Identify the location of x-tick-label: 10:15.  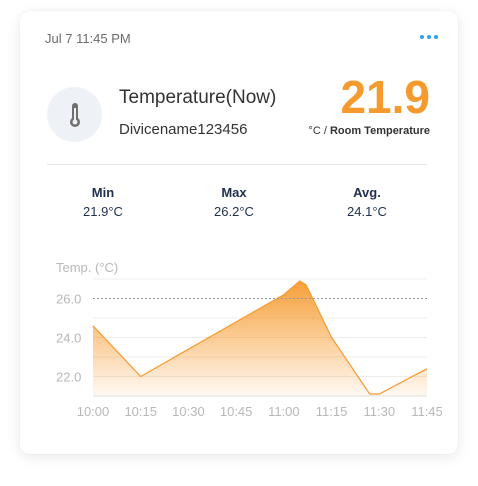
(140, 411).